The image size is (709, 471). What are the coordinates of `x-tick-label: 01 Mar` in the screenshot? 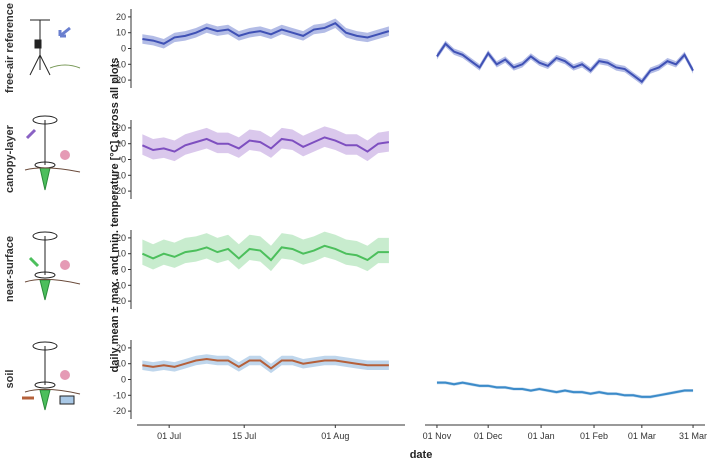 It's located at (642, 436).